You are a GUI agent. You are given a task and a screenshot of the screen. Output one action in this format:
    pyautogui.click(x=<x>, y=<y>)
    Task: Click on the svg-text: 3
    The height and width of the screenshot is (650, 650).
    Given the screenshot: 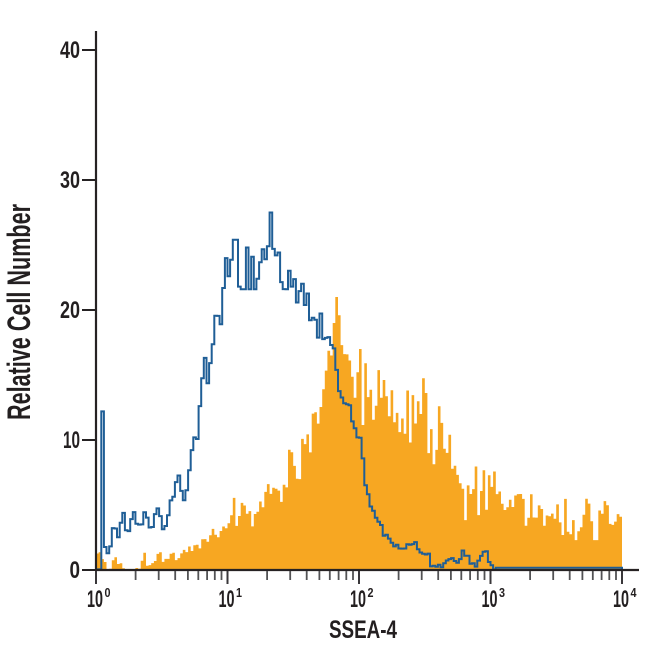 What is the action you would take?
    pyautogui.click(x=502, y=592)
    